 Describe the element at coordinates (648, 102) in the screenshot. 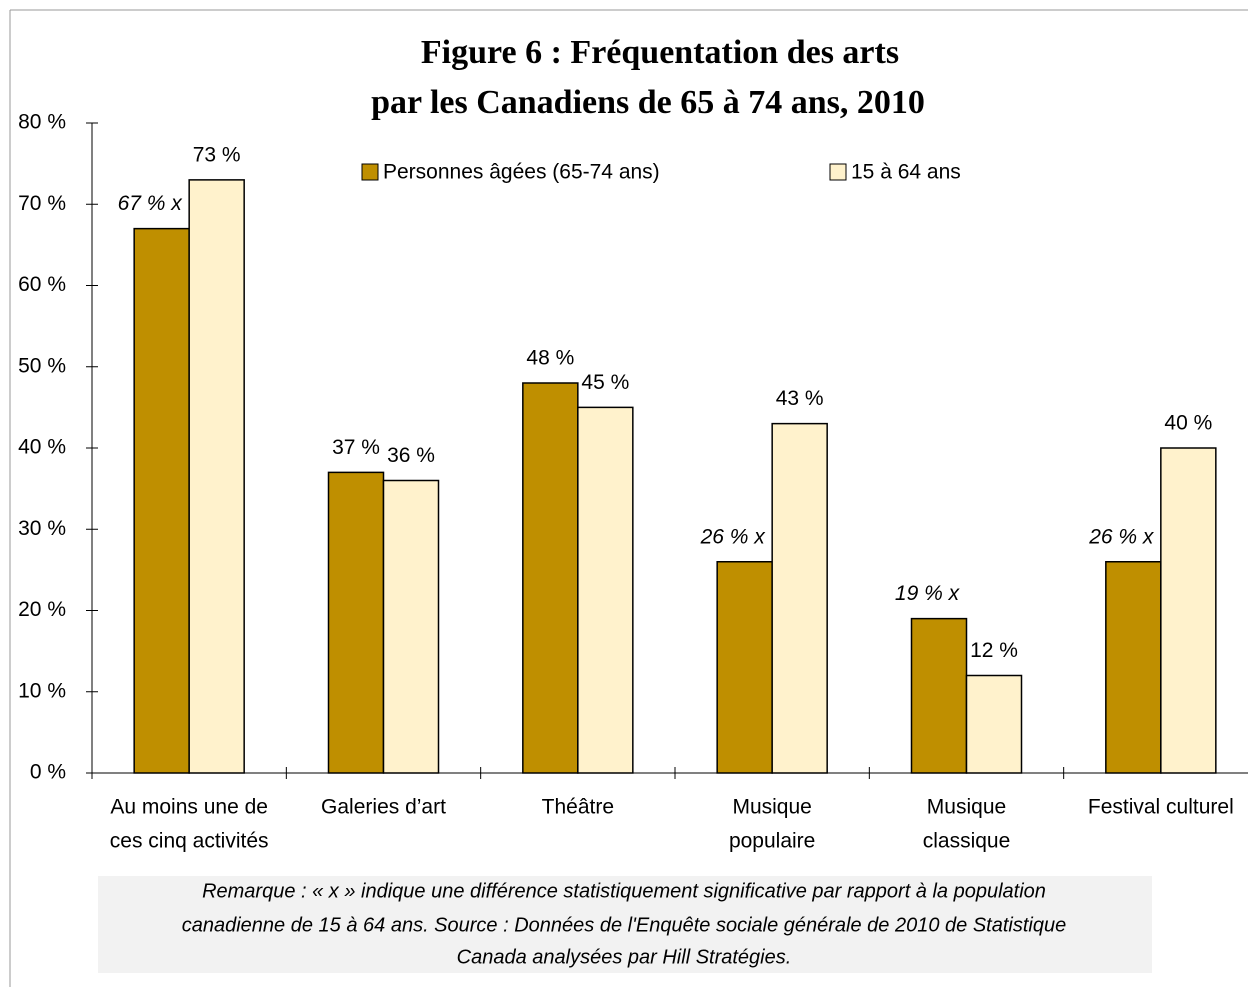

I see `chart-title: par les Canadiens de 65 à 74 ans, 2010` at that location.